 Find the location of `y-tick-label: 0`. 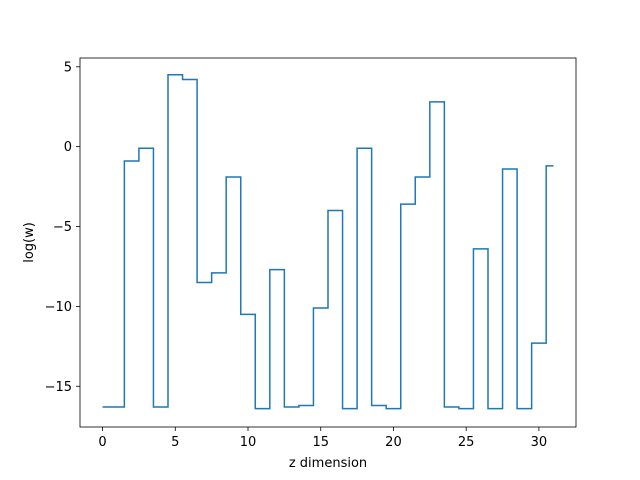

y-tick-label: 0 is located at coordinates (68, 147).